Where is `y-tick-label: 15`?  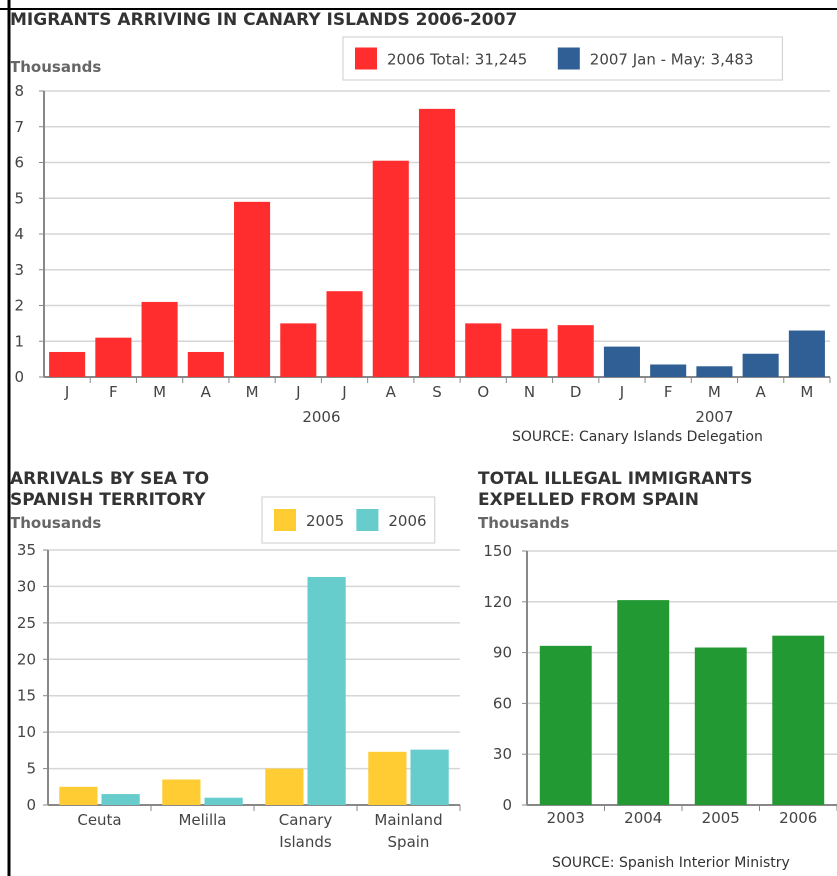 y-tick-label: 15 is located at coordinates (26, 696).